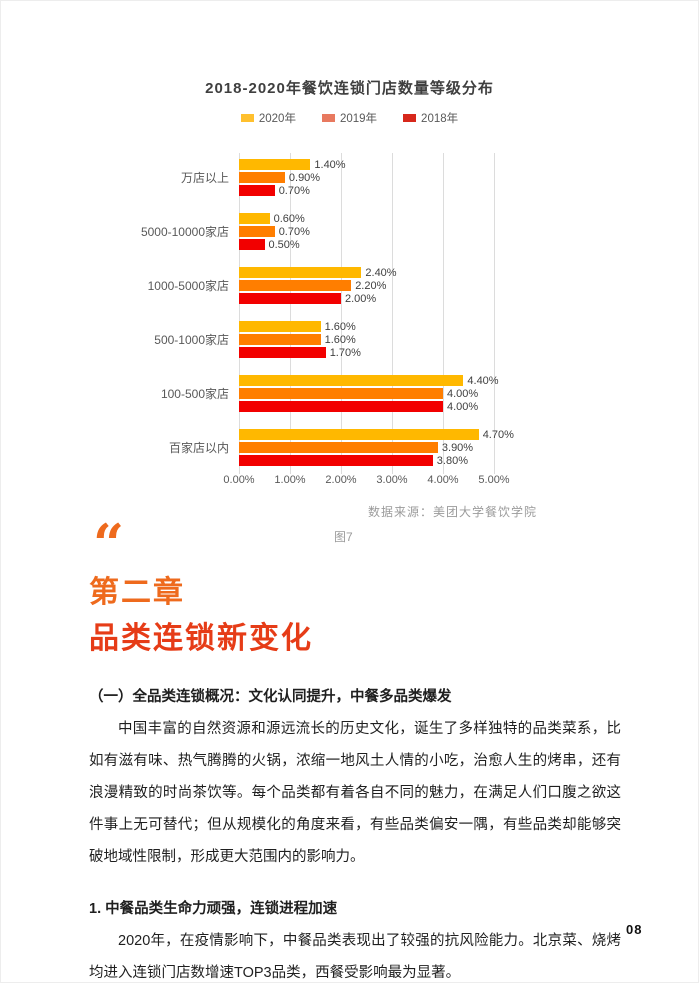  Describe the element at coordinates (330, 164) in the screenshot. I see `value-label: 1.40%` at that location.